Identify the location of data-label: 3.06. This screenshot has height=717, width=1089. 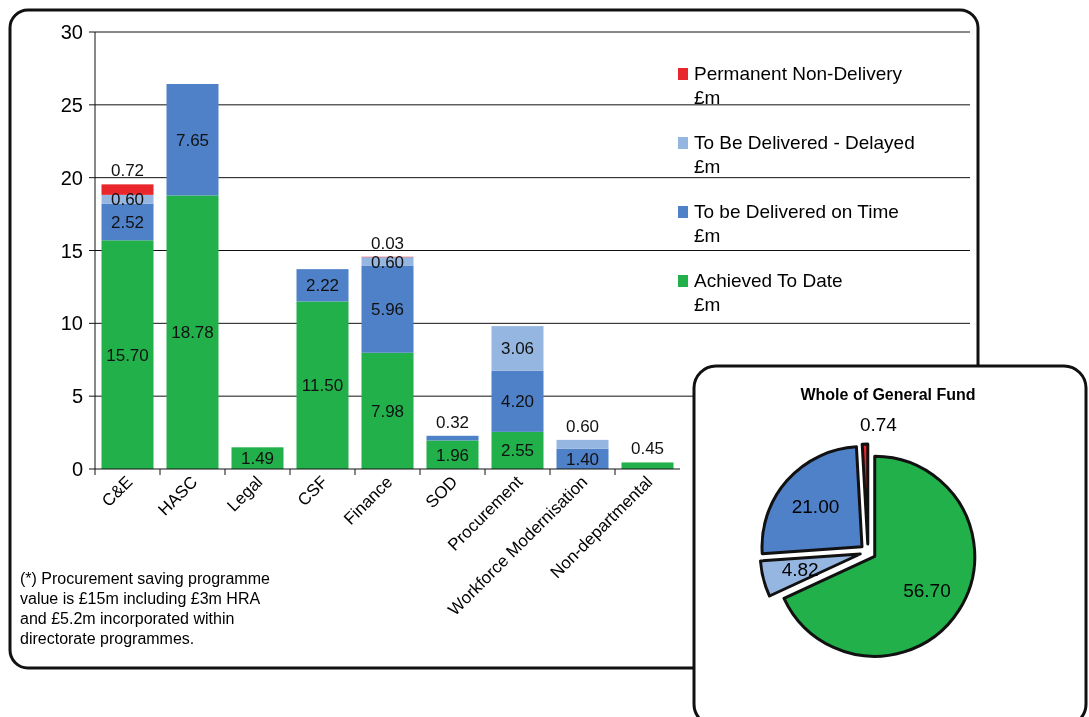
(517, 349).